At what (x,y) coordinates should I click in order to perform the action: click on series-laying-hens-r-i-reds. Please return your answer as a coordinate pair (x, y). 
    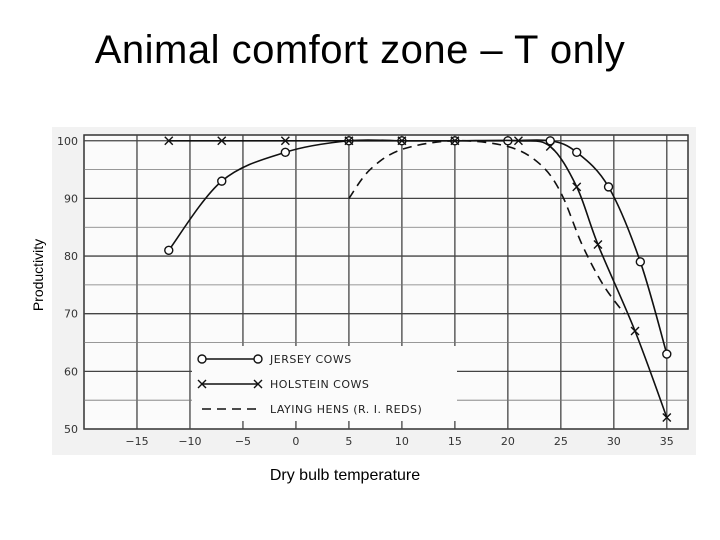
    Looking at the image, I should click on (487, 227).